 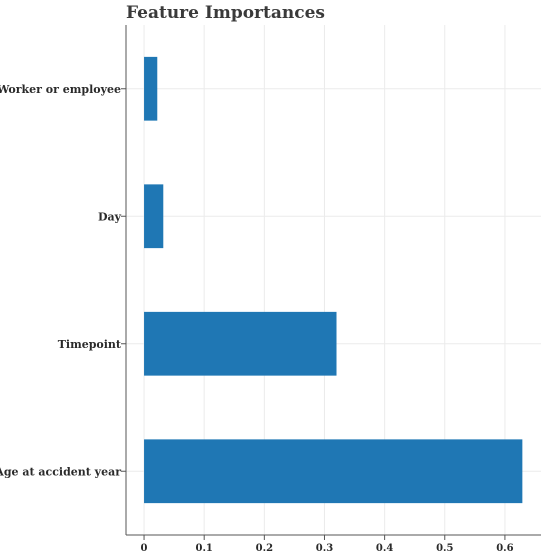 I want to click on y-tick-label: Worker or employee, so click(x=60, y=89).